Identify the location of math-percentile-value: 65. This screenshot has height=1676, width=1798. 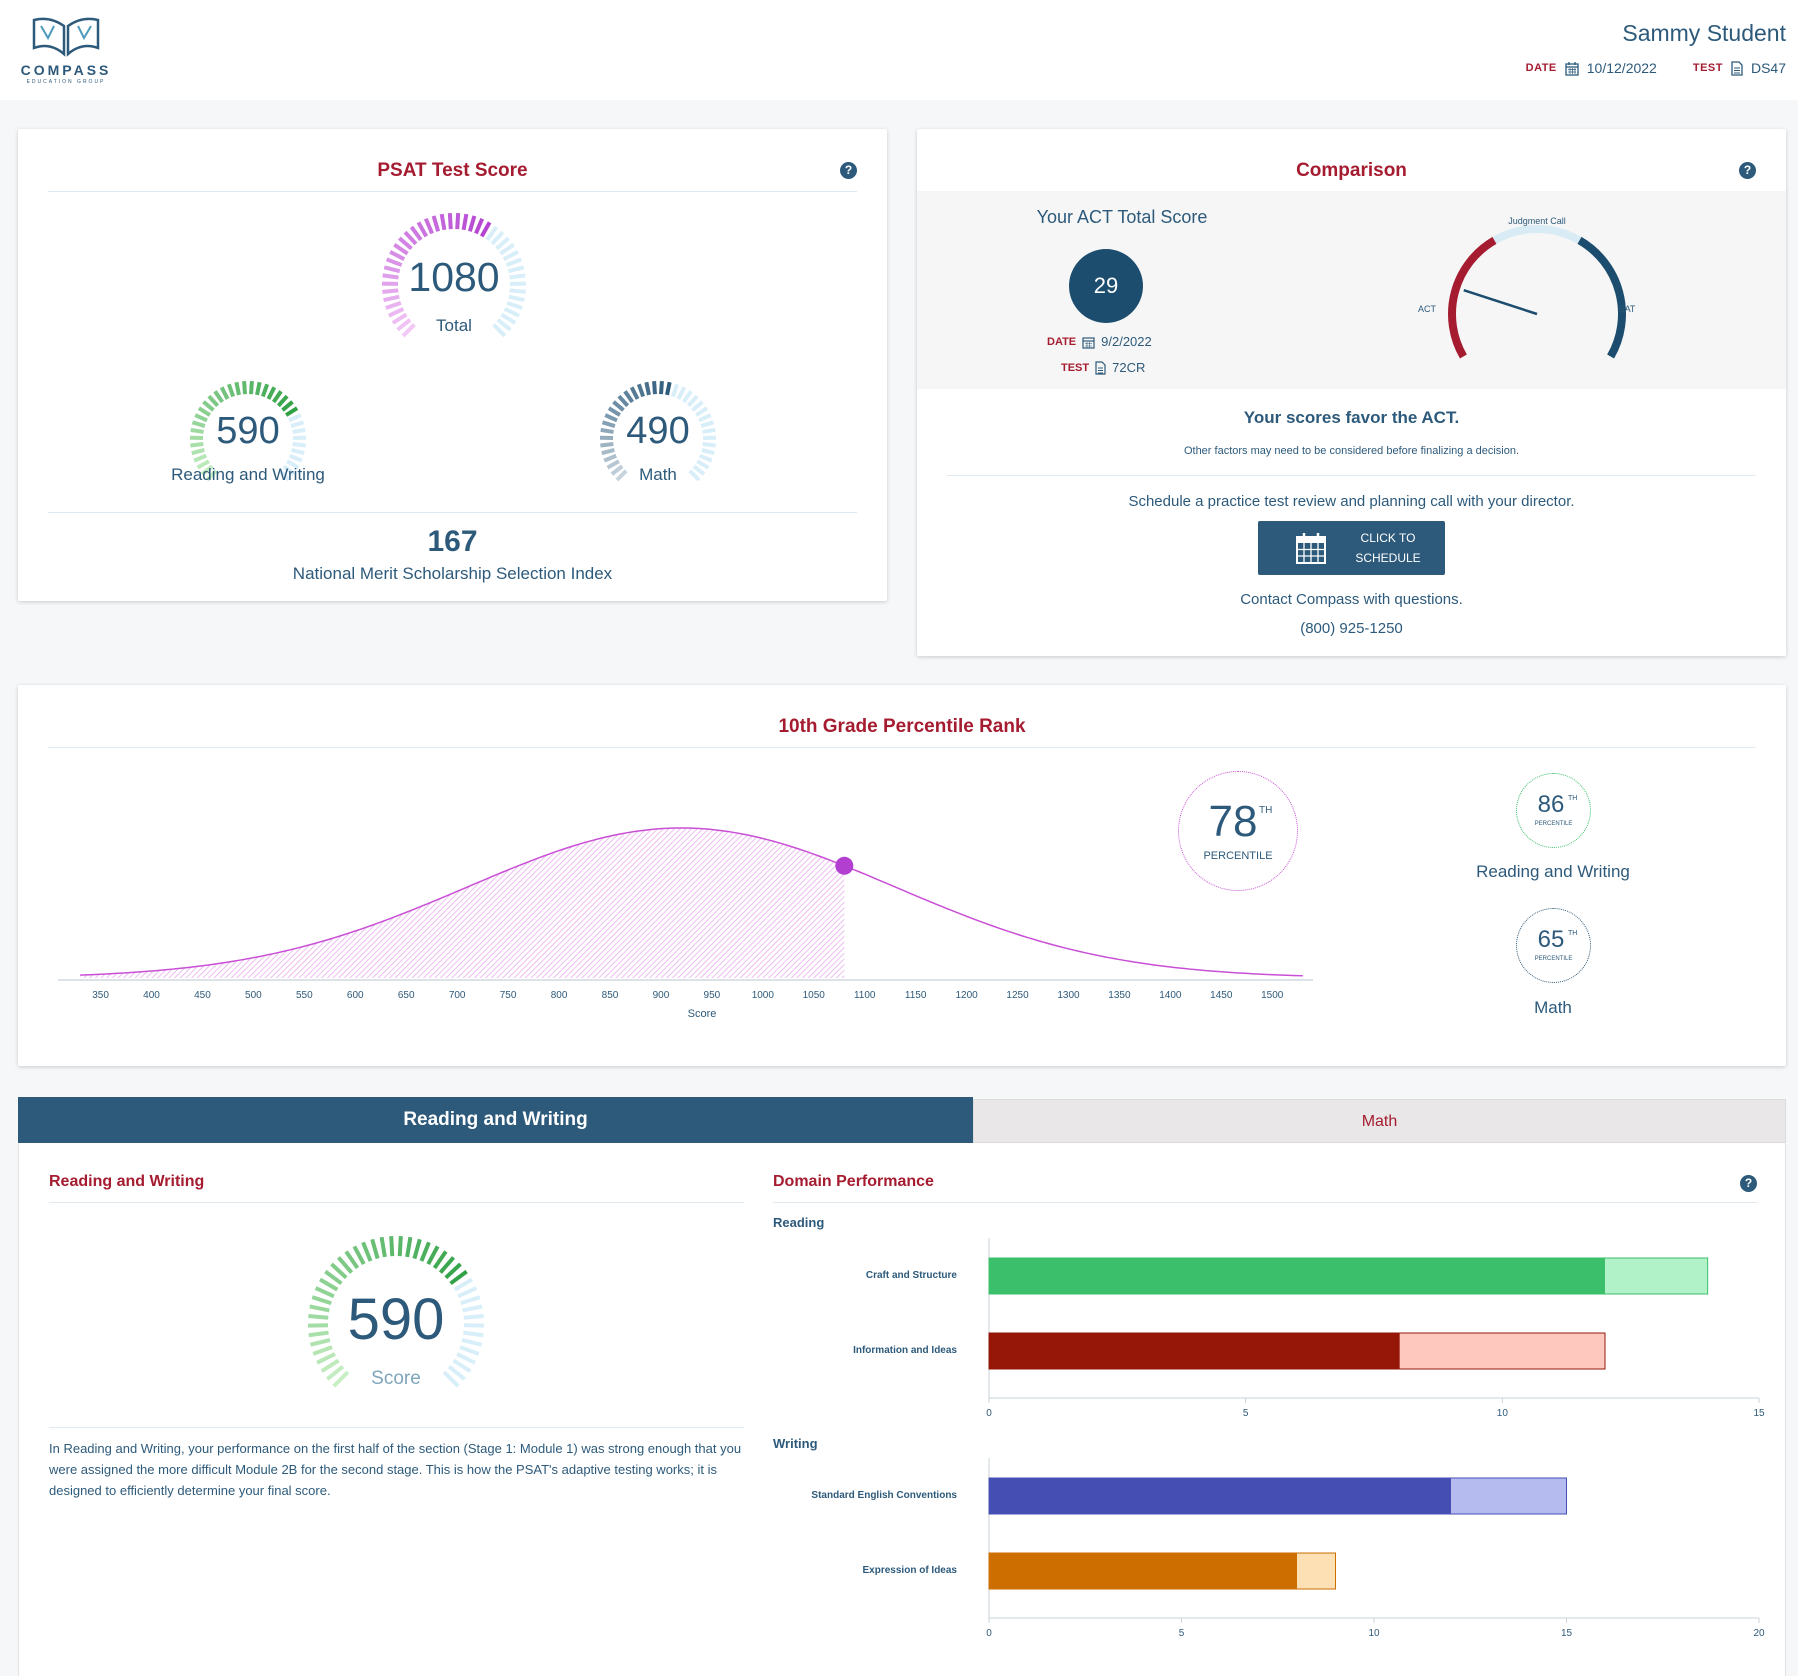
(1551, 939).